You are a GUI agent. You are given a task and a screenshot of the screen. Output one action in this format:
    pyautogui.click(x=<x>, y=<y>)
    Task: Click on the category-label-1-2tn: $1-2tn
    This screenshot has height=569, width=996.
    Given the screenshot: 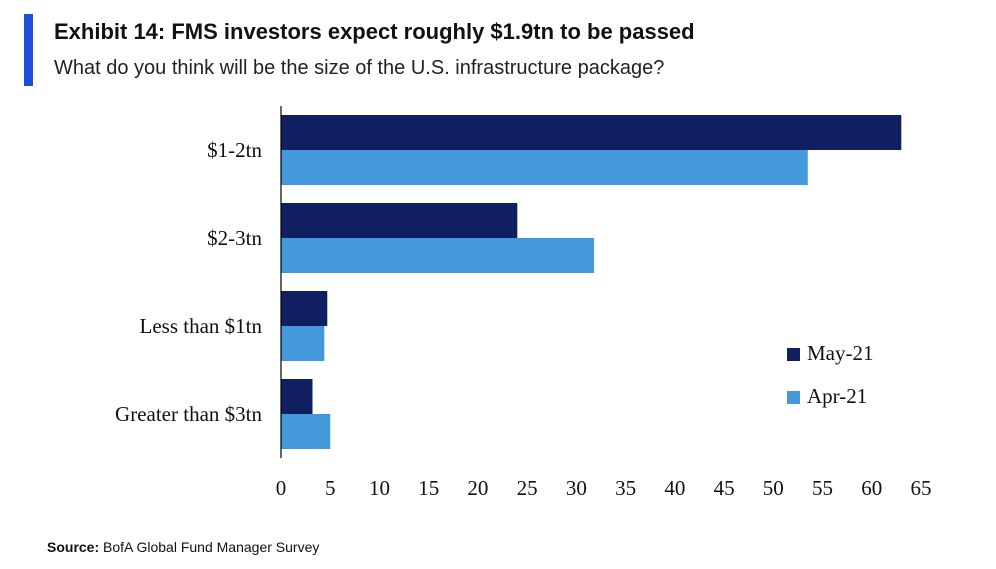 What is the action you would take?
    pyautogui.click(x=234, y=150)
    